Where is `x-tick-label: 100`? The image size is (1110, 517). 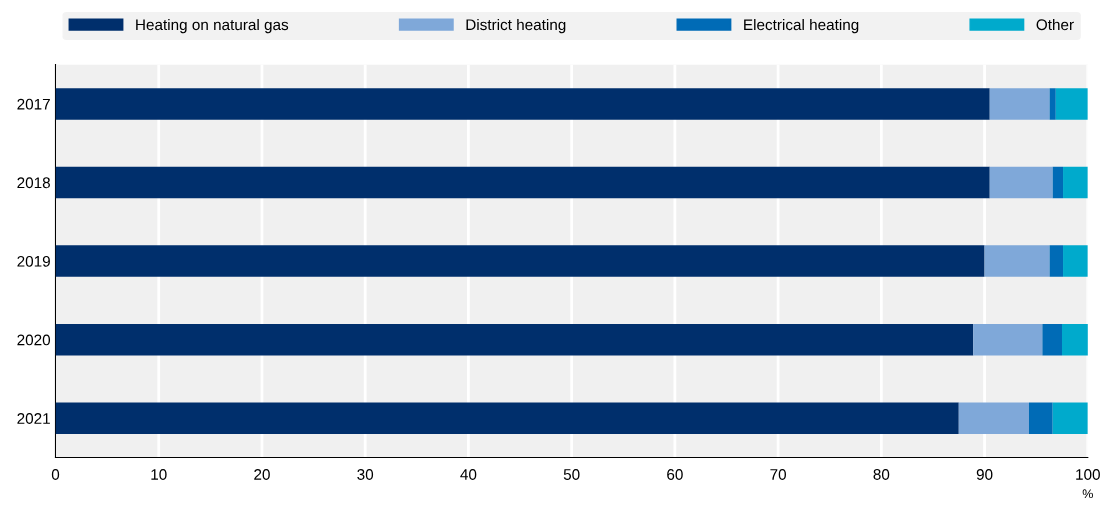
x-tick-label: 100 is located at coordinates (1088, 474).